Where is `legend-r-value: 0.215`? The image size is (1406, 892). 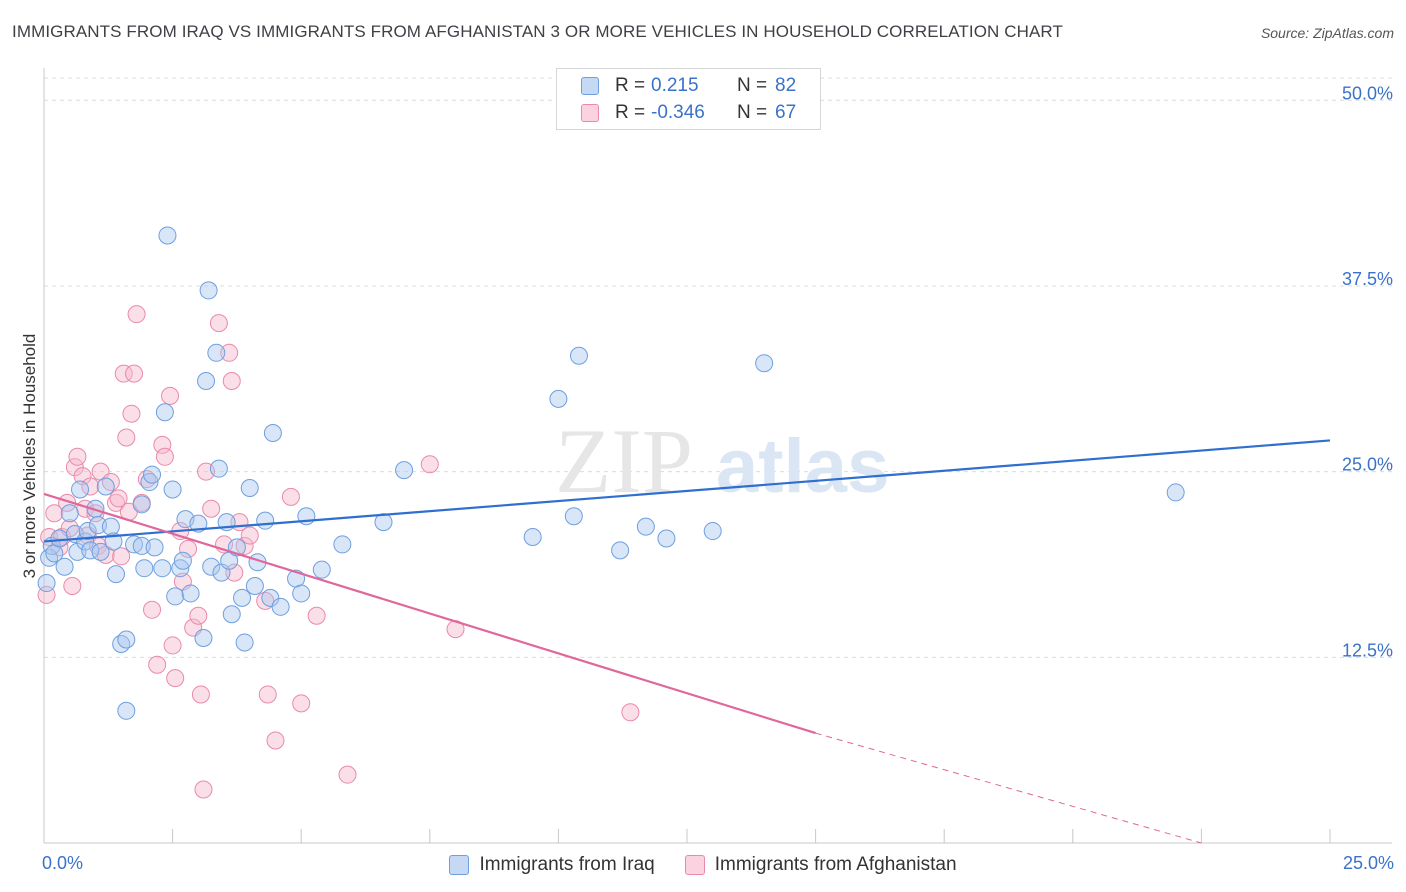 legend-r-value: 0.215 is located at coordinates (675, 85).